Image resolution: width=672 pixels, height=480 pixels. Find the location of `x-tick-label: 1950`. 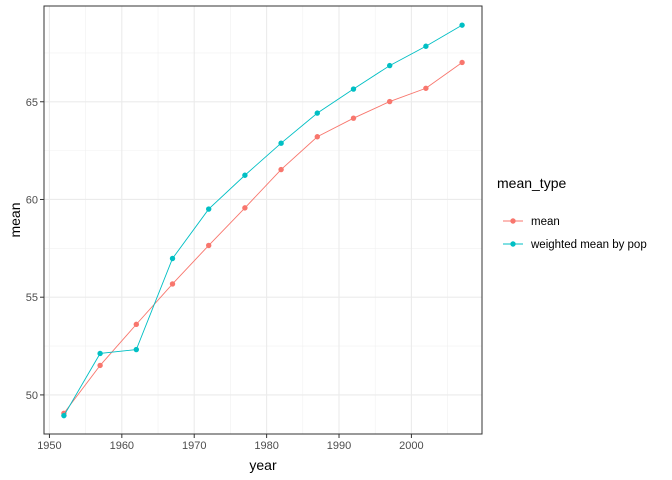

x-tick-label: 1950 is located at coordinates (49, 446).